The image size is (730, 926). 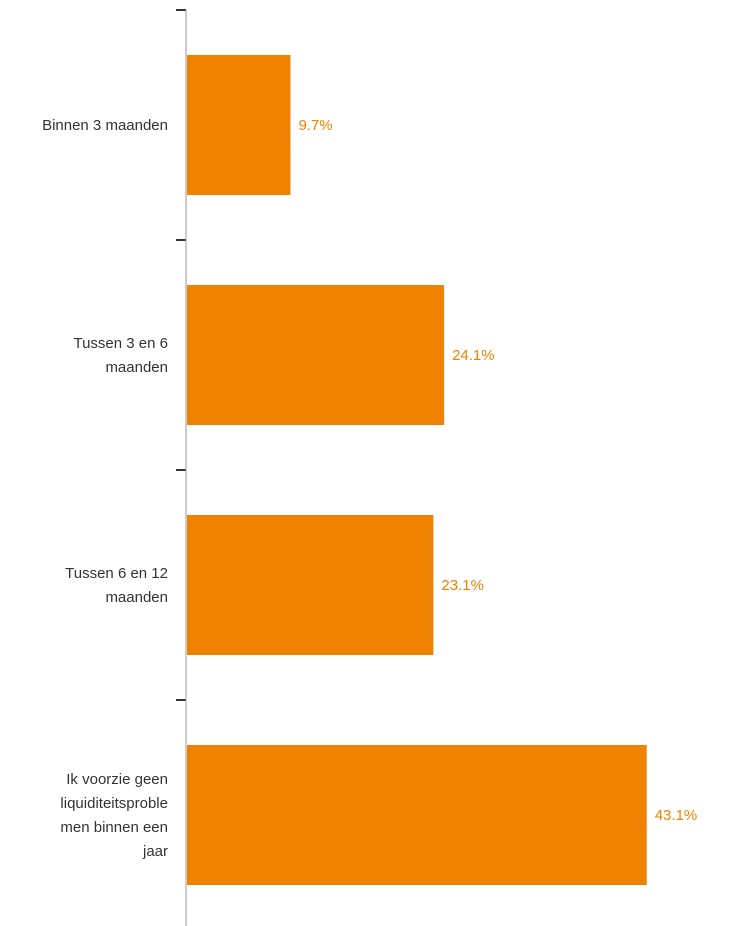 I want to click on category-label-line: jaar, so click(x=155, y=851).